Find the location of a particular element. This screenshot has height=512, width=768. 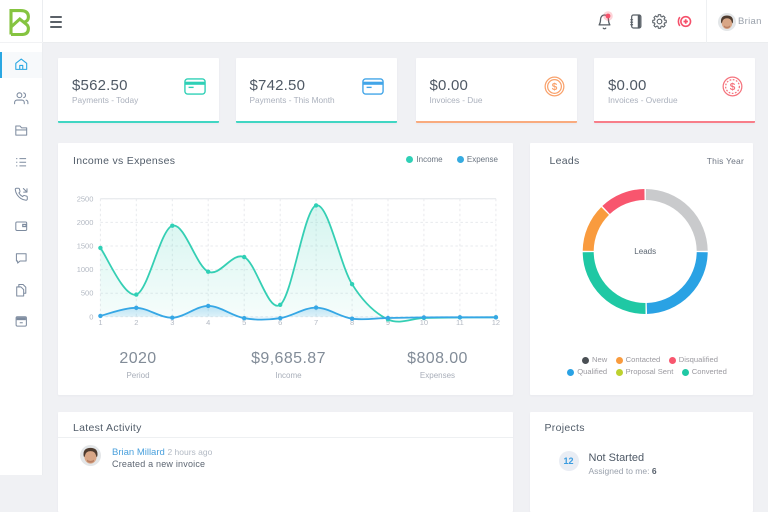

svg-text: Leads is located at coordinates (645, 251).